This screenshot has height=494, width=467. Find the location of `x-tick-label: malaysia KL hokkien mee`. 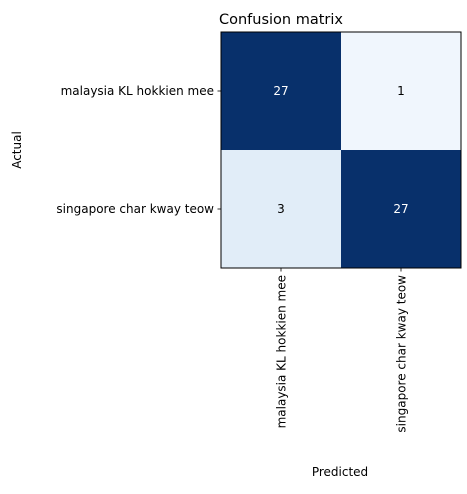

x-tick-label: malaysia KL hokkien mee is located at coordinates (282, 351).